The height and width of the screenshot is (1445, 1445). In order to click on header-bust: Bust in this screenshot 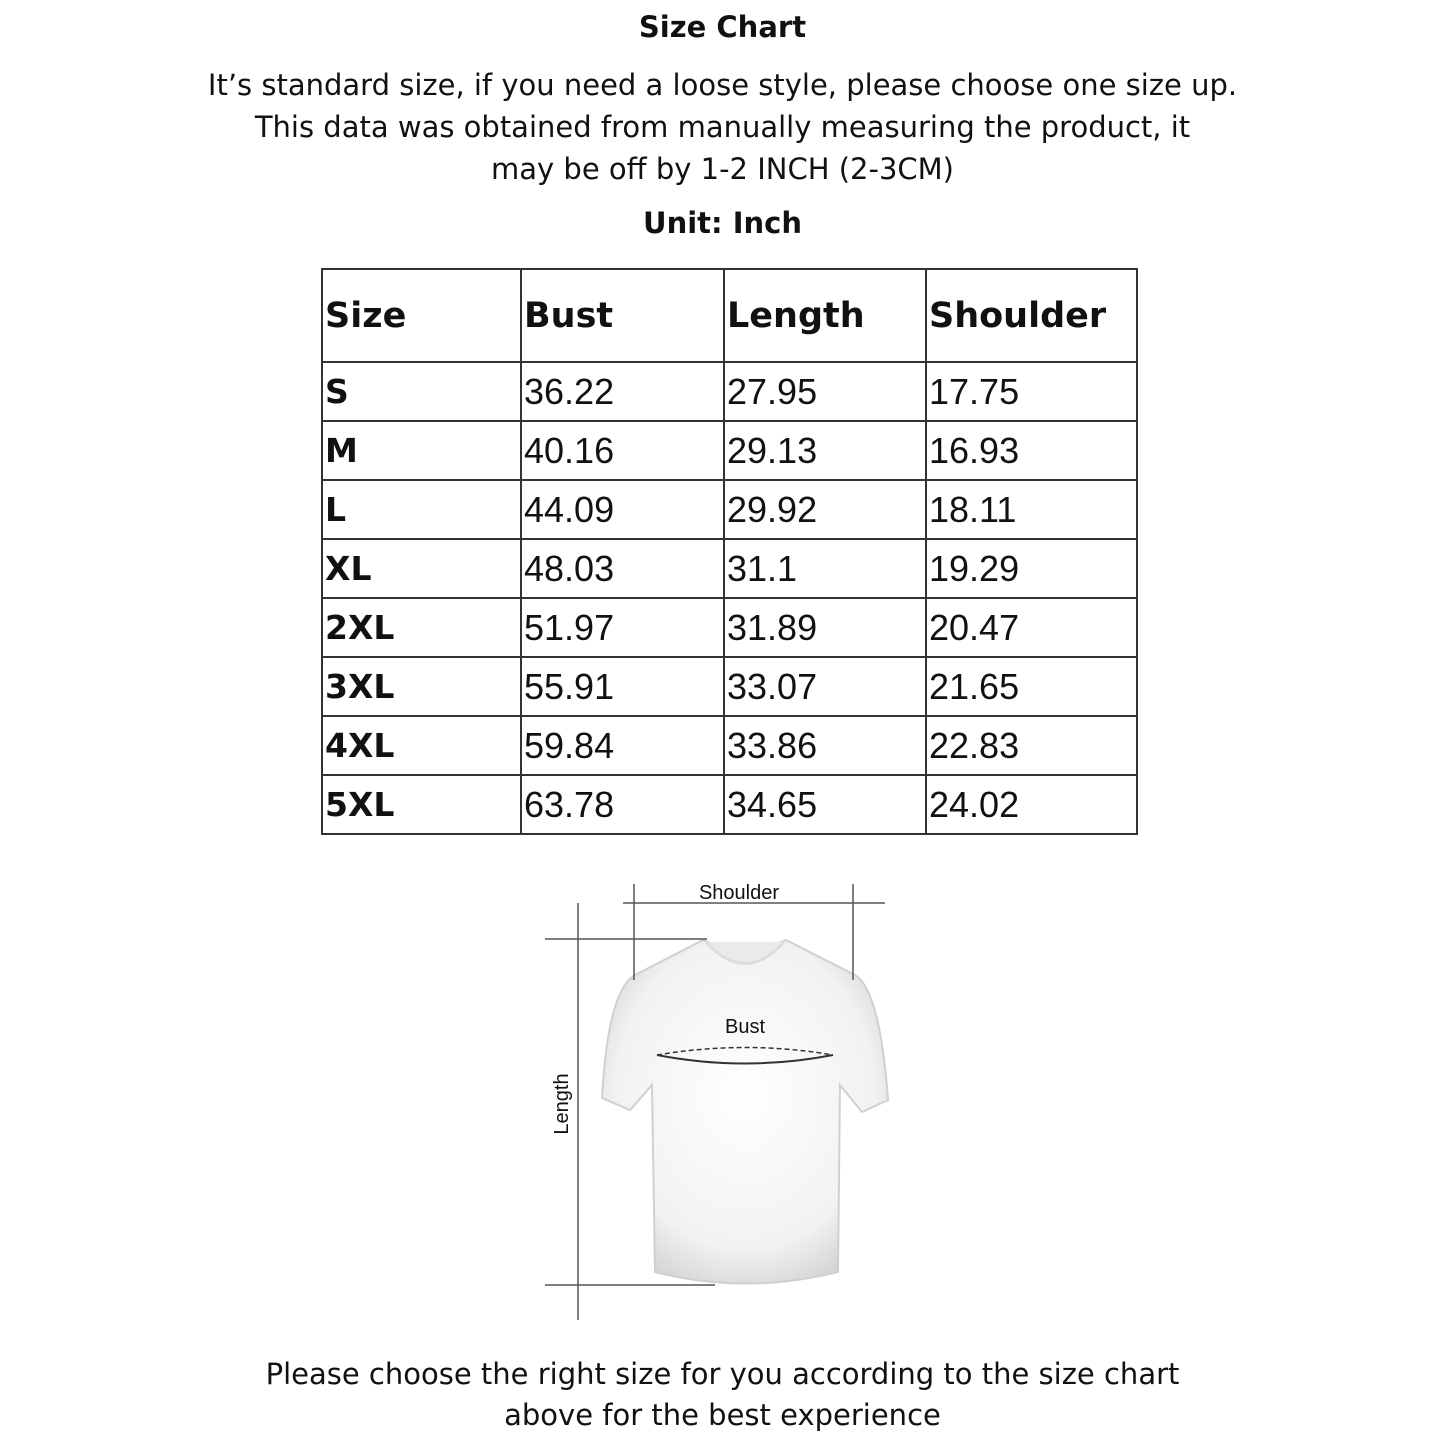, I will do `click(622, 315)`.